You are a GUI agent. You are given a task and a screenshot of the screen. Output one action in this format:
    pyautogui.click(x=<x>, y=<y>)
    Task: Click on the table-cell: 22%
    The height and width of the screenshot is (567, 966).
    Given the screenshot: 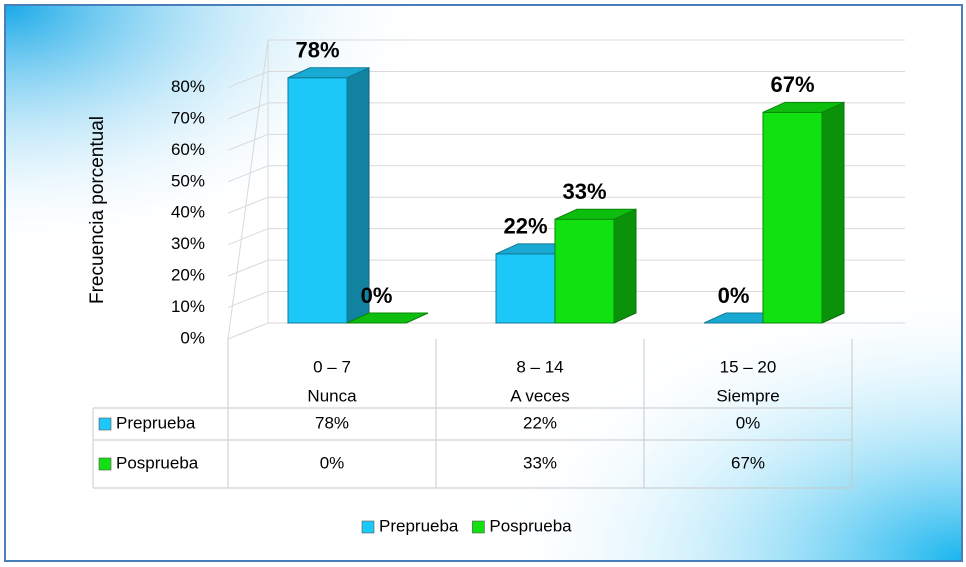 What is the action you would take?
    pyautogui.click(x=540, y=422)
    